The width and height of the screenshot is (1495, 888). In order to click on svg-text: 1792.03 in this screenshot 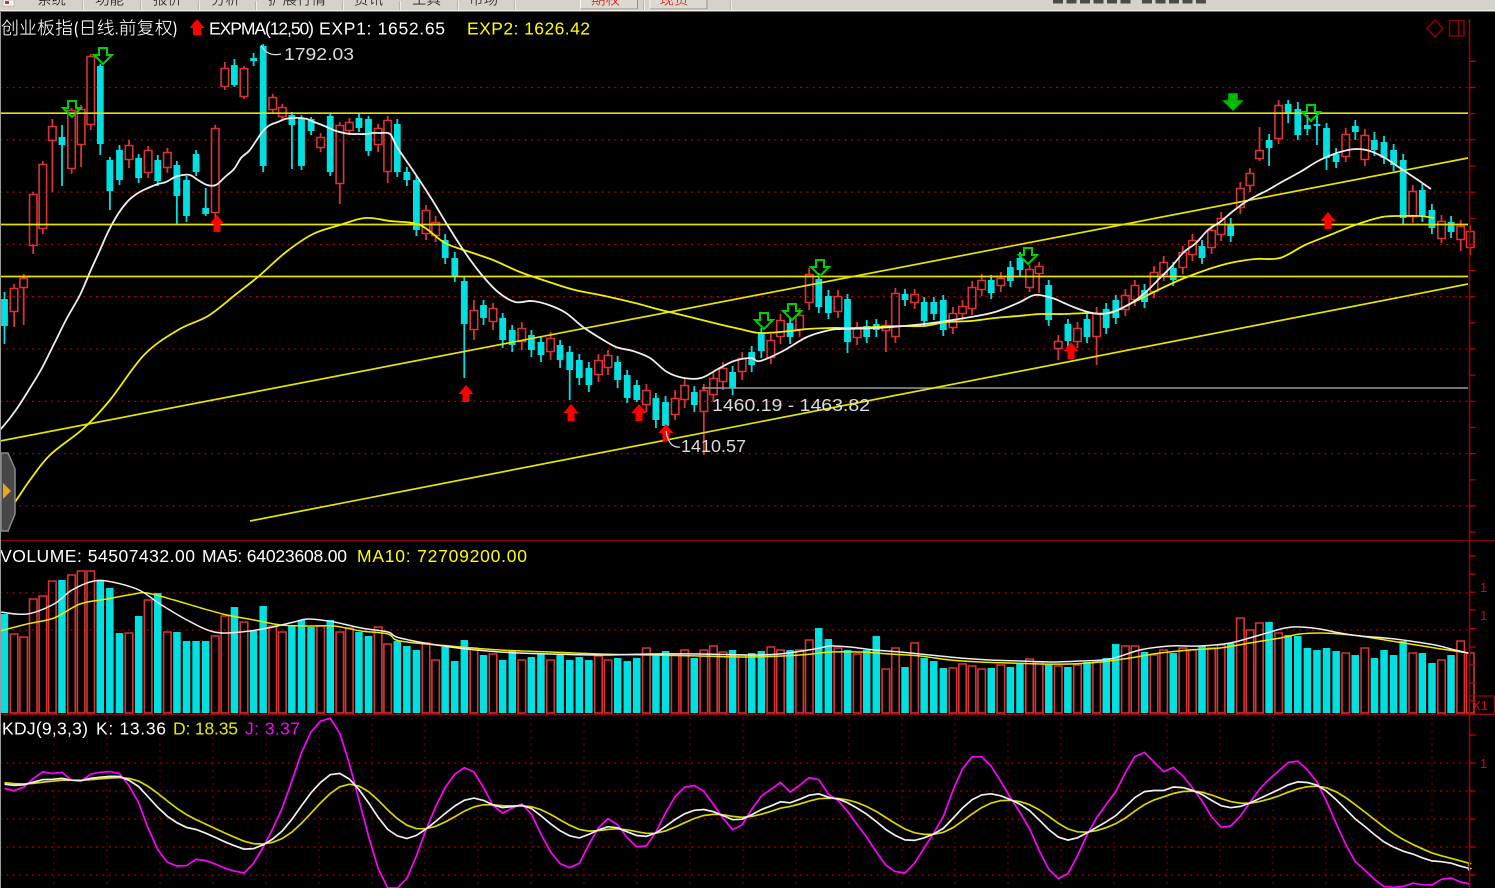, I will do `click(319, 54)`.